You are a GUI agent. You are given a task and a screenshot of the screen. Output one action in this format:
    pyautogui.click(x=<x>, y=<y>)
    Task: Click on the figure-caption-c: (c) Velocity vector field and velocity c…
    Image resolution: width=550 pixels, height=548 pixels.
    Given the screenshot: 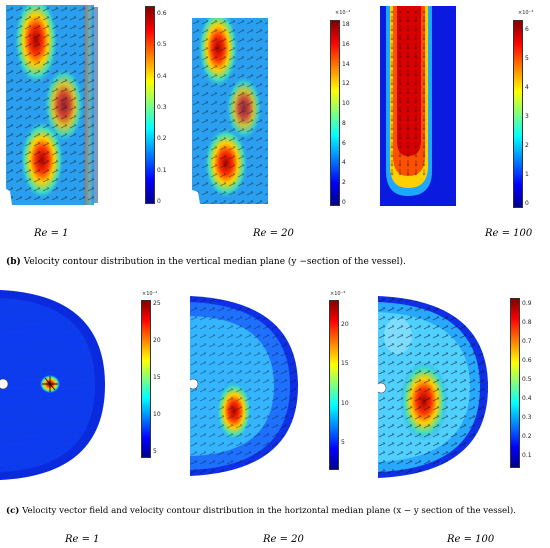 What is the action you would take?
    pyautogui.click(x=261, y=511)
    